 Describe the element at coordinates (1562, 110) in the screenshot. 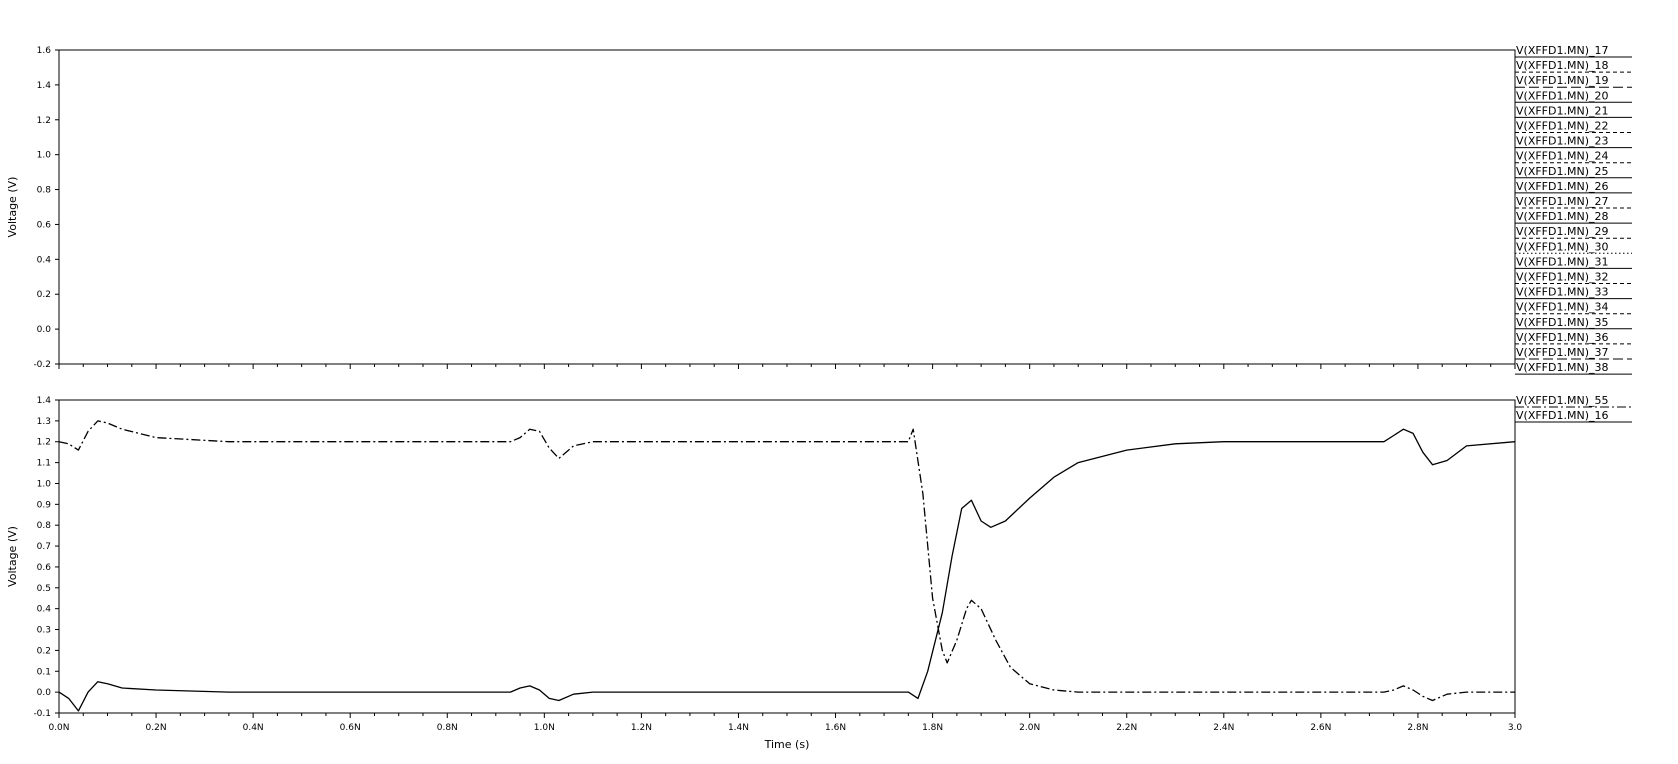

I see `legend-label: V(XFFD1.MN)_21` at that location.